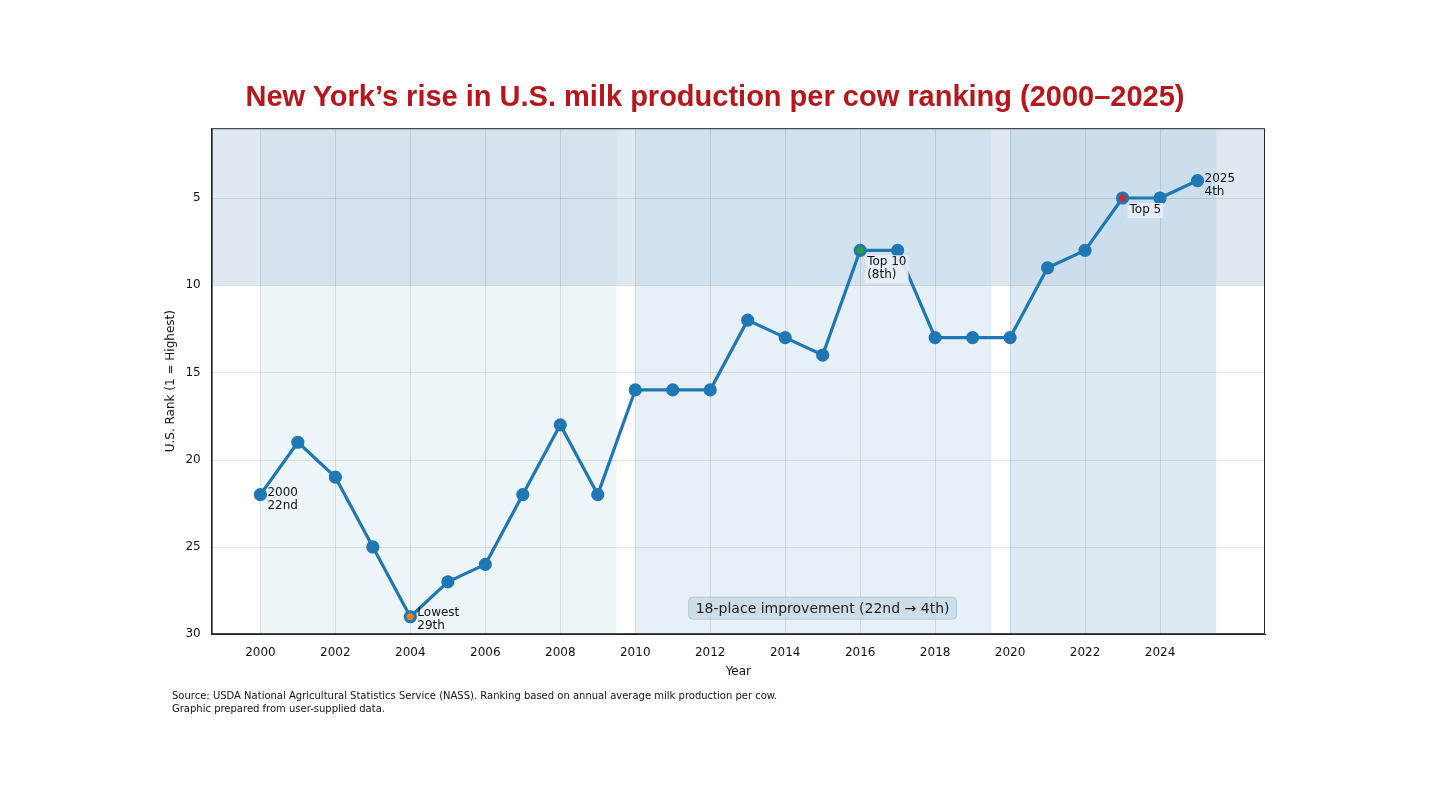  What do you see at coordinates (335, 651) in the screenshot?
I see `x-tick-label: 2002` at bounding box center [335, 651].